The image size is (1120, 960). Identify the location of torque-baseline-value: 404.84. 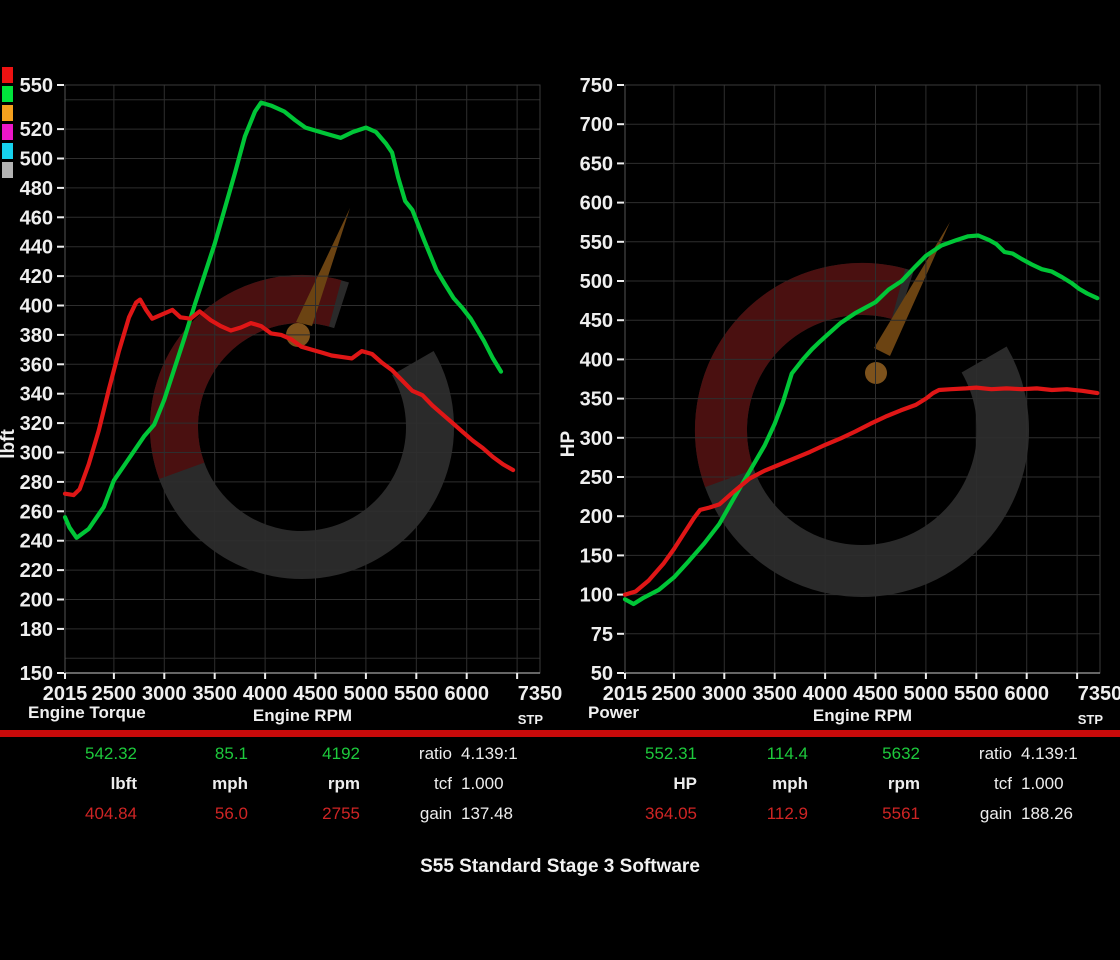
(111, 813).